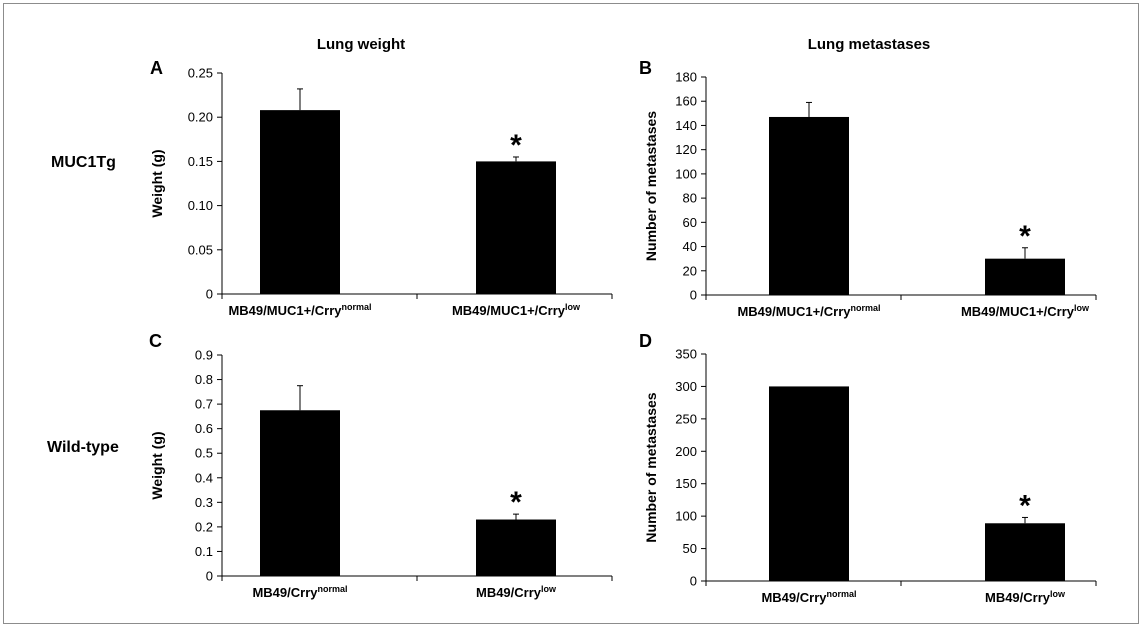  Describe the element at coordinates (686, 451) in the screenshot. I see `y-tick-label: 200` at that location.